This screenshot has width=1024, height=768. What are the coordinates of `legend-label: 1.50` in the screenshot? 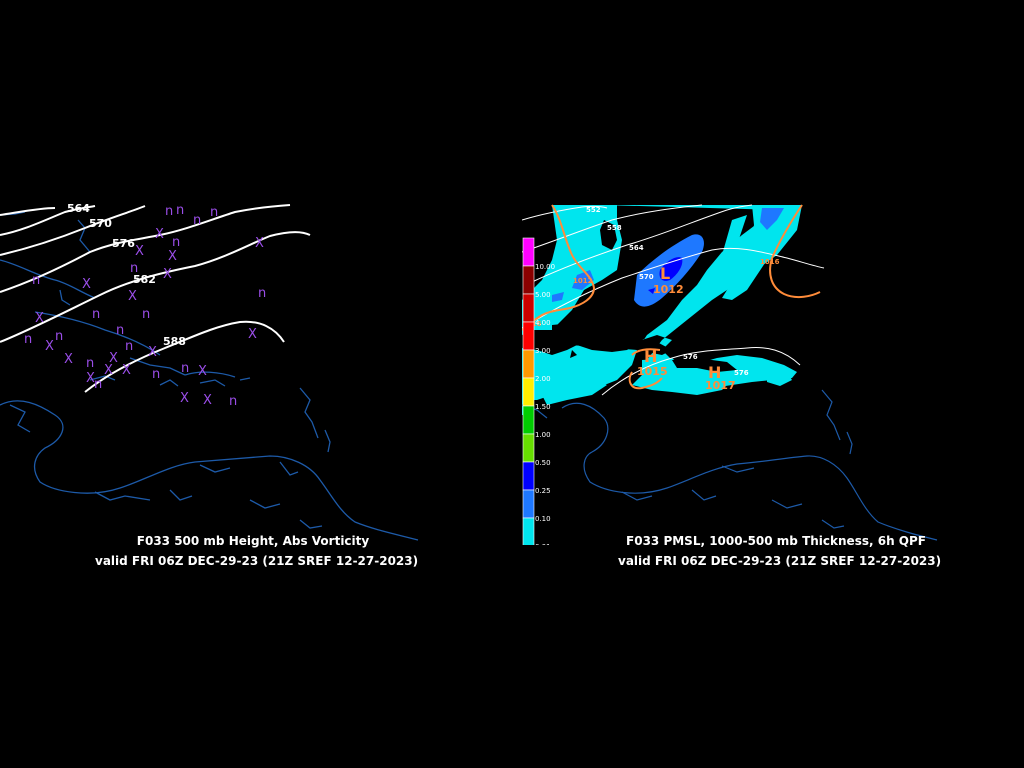 It's located at (543, 407).